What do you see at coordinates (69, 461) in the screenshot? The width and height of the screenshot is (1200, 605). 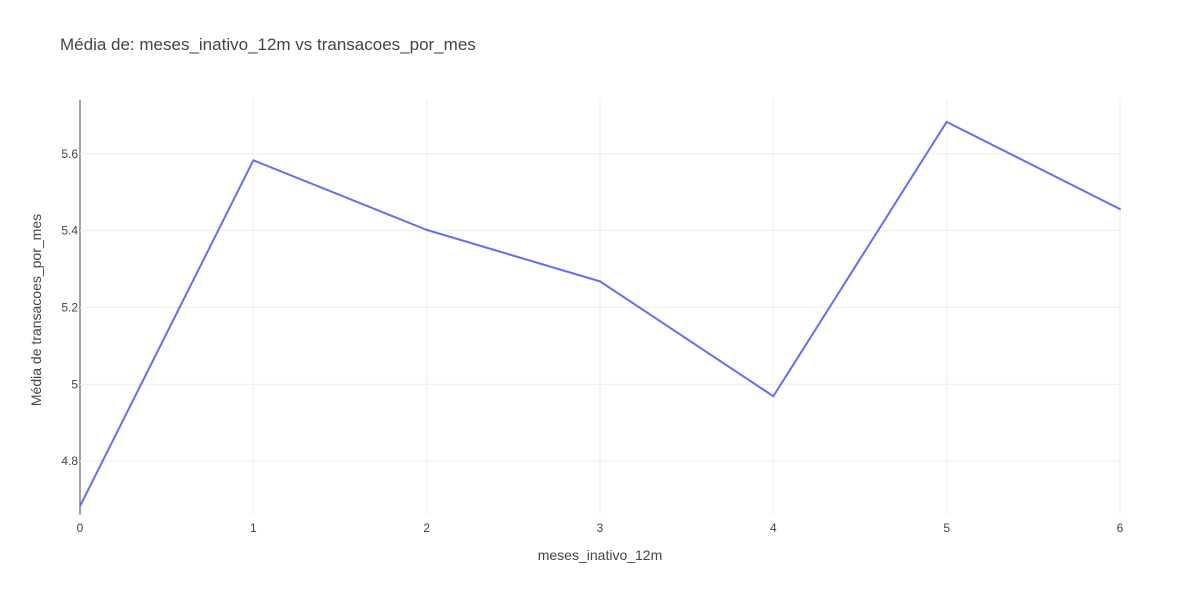 I see `y-tick-label: 4.8` at bounding box center [69, 461].